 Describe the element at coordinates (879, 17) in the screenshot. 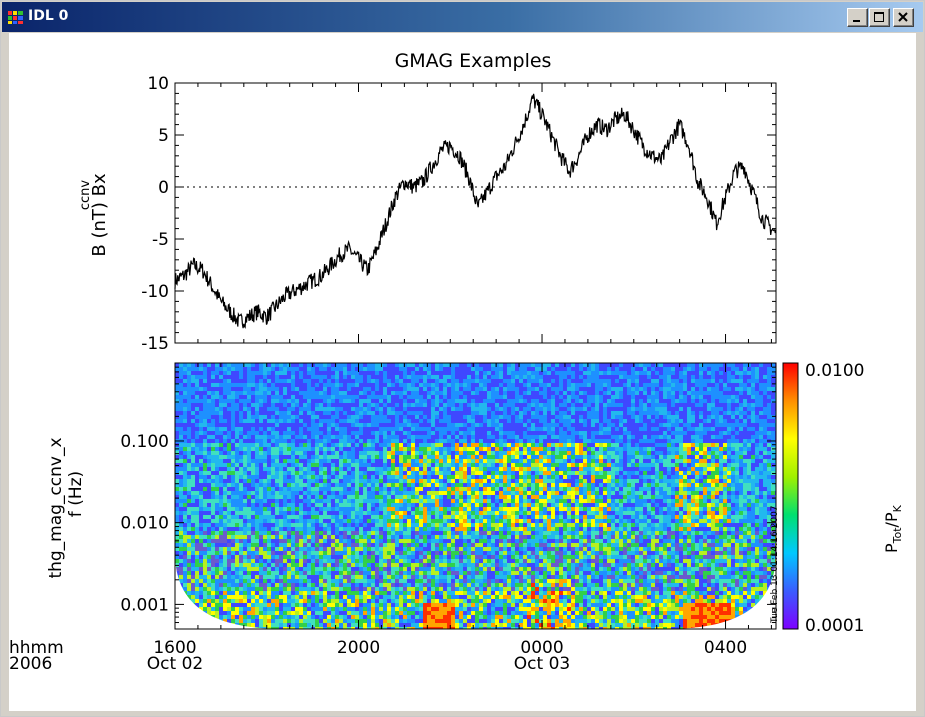

I see `maximize-button` at that location.